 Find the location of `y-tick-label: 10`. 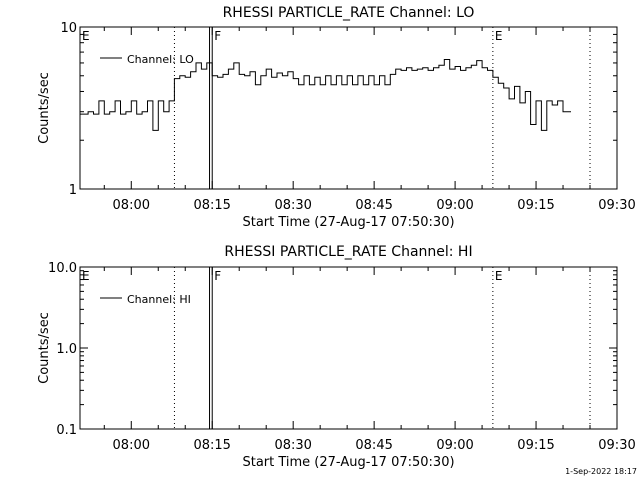

y-tick-label: 10 is located at coordinates (68, 28).